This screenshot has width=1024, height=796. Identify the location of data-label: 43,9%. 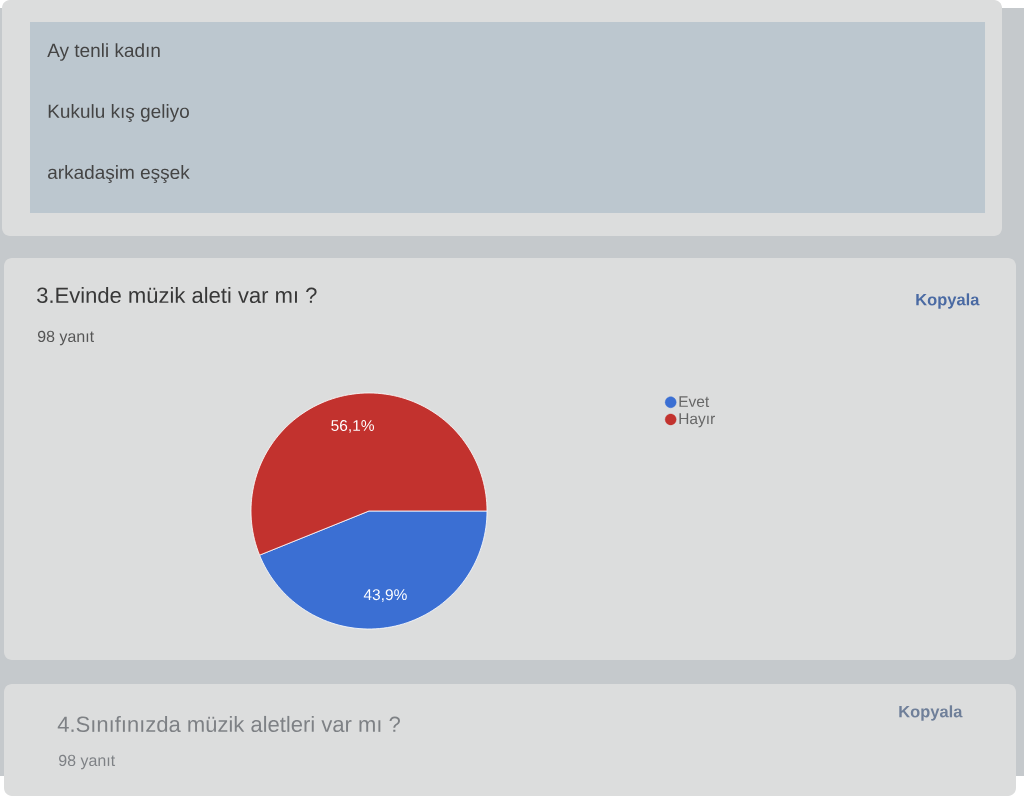
(385, 595).